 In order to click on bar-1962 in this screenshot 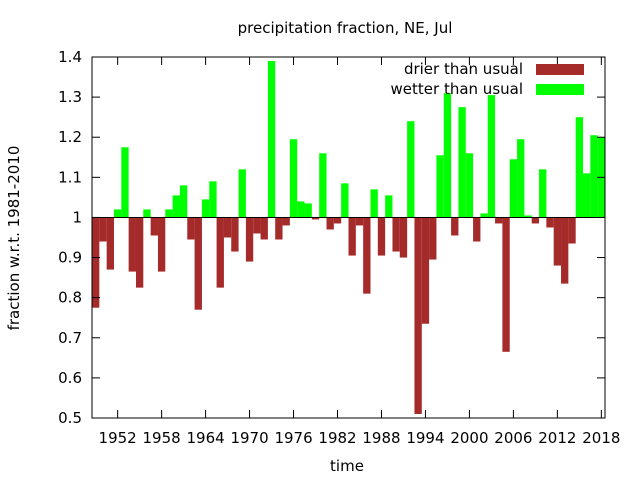, I will do `click(191, 228)`.